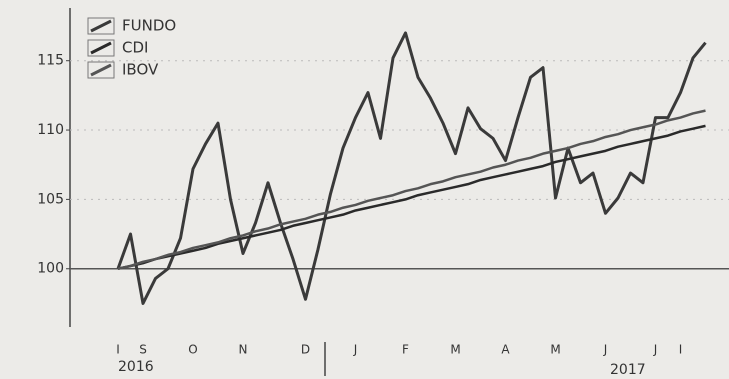 The height and width of the screenshot is (379, 729). Describe the element at coordinates (305, 350) in the screenshot. I see `x-tick-label: D` at that location.